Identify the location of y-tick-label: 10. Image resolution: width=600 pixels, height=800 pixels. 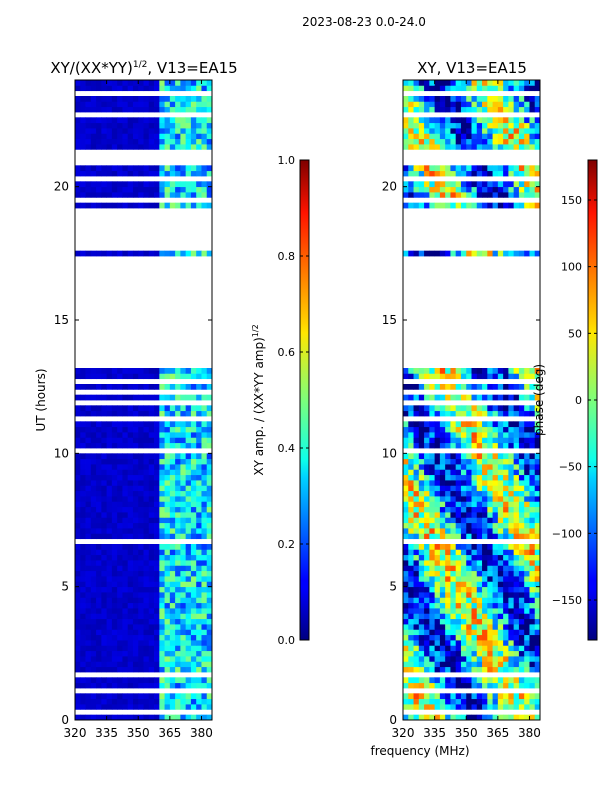
(389, 453).